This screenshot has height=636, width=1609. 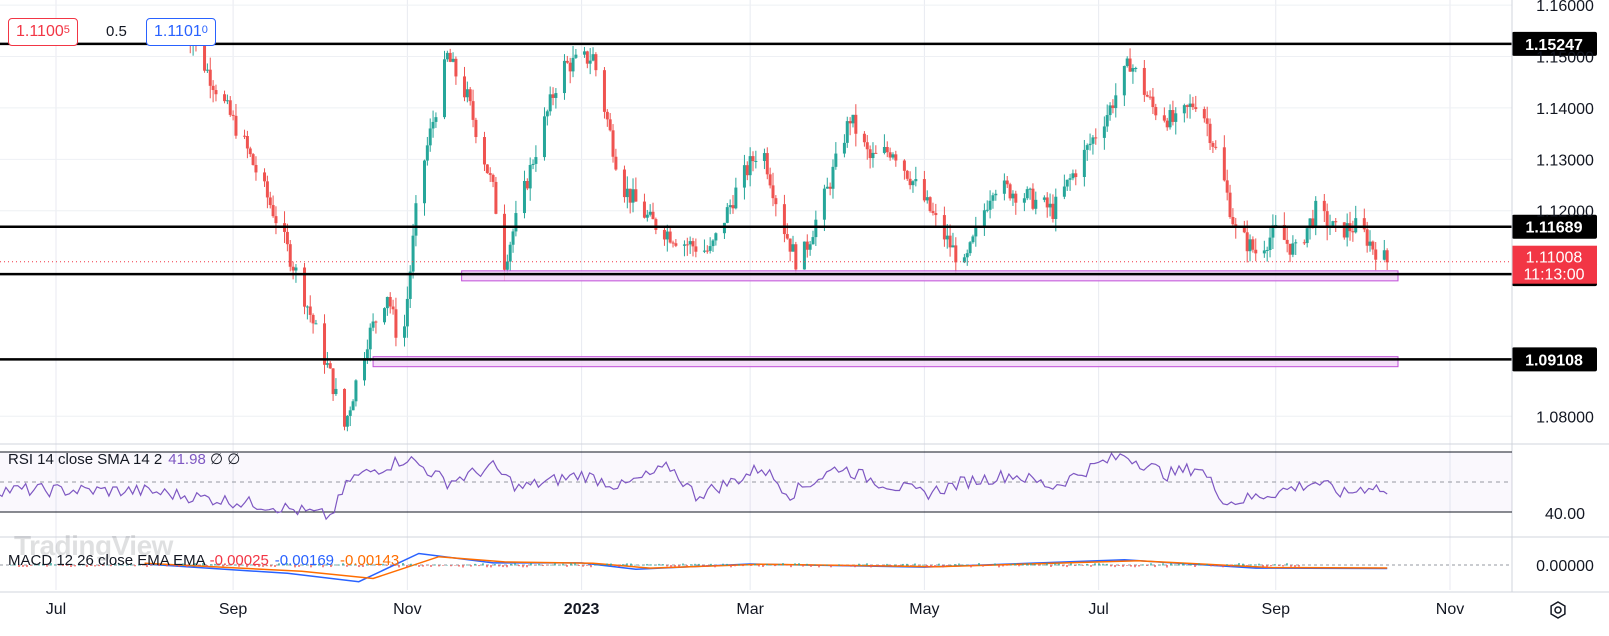 What do you see at coordinates (124, 459) in the screenshot?
I see `rsi-legend: RSI 14 close SMA 14 2 41.98 ∅ ∅` at bounding box center [124, 459].